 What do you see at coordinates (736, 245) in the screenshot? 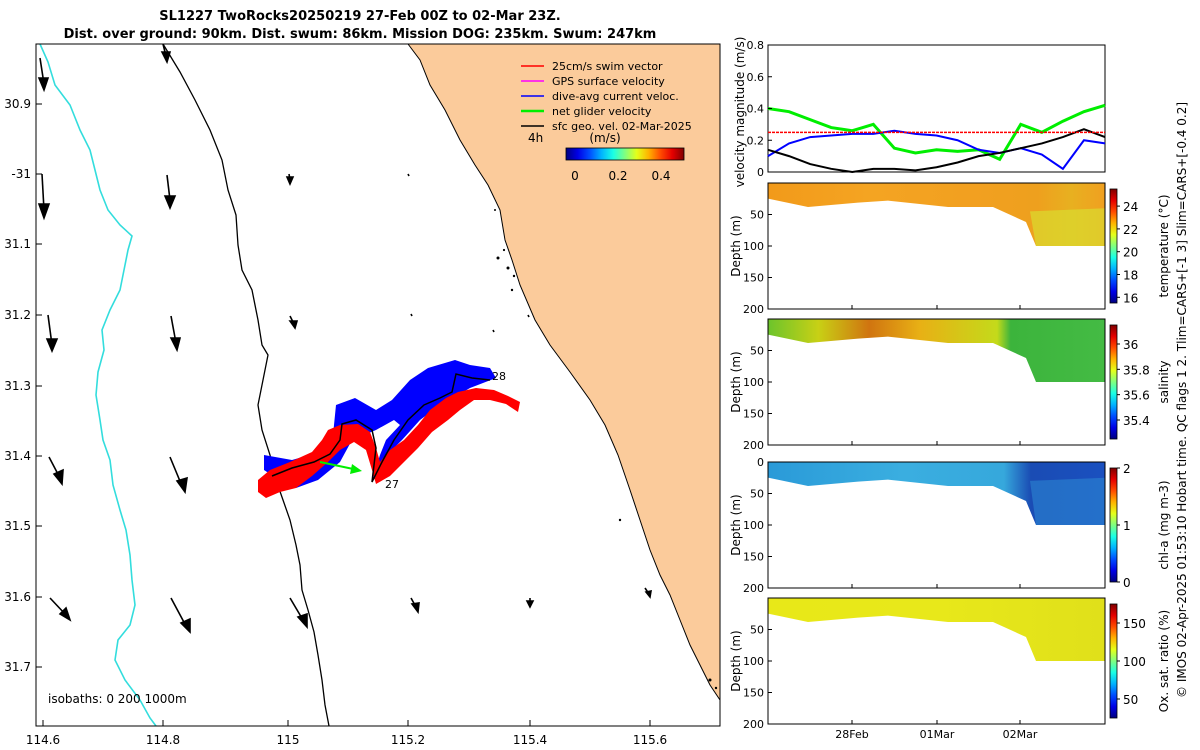
I see `temperature-ylabel: Depth (m)` at bounding box center [736, 245].